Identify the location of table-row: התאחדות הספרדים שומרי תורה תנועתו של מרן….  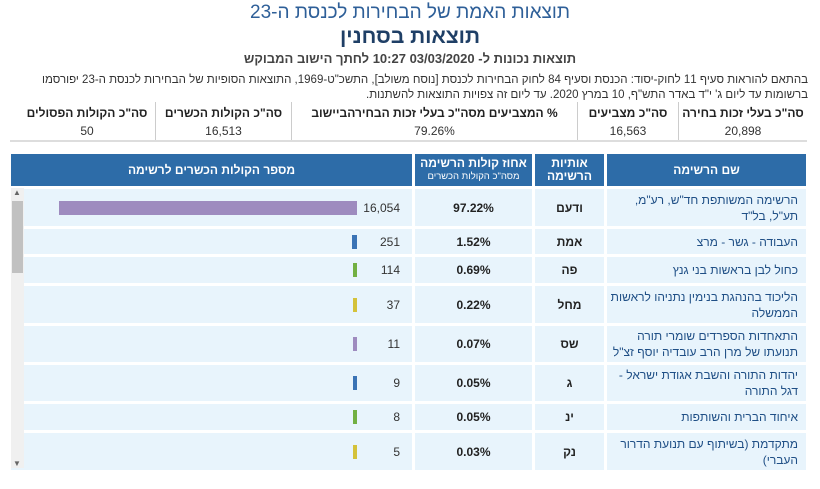
(408, 344).